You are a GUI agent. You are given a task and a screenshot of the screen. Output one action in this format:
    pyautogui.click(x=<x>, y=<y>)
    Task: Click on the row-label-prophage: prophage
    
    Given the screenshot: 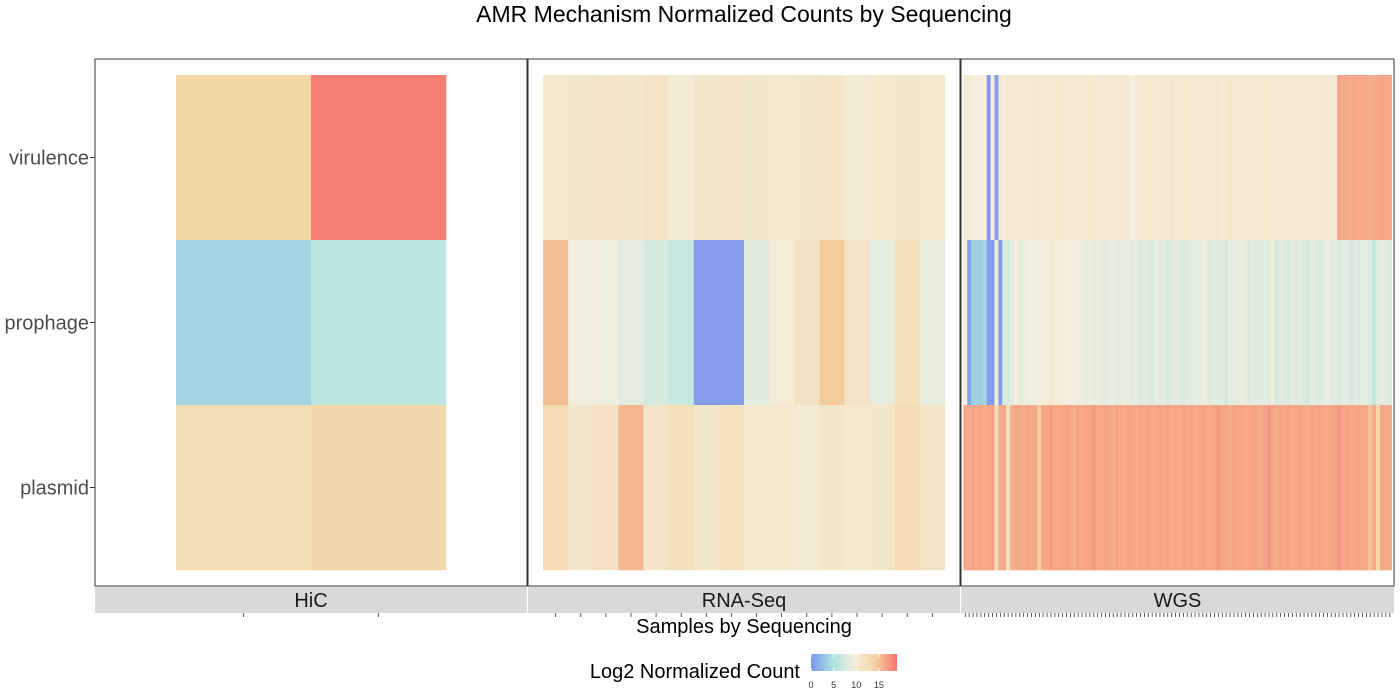 What is the action you would take?
    pyautogui.click(x=46, y=324)
    